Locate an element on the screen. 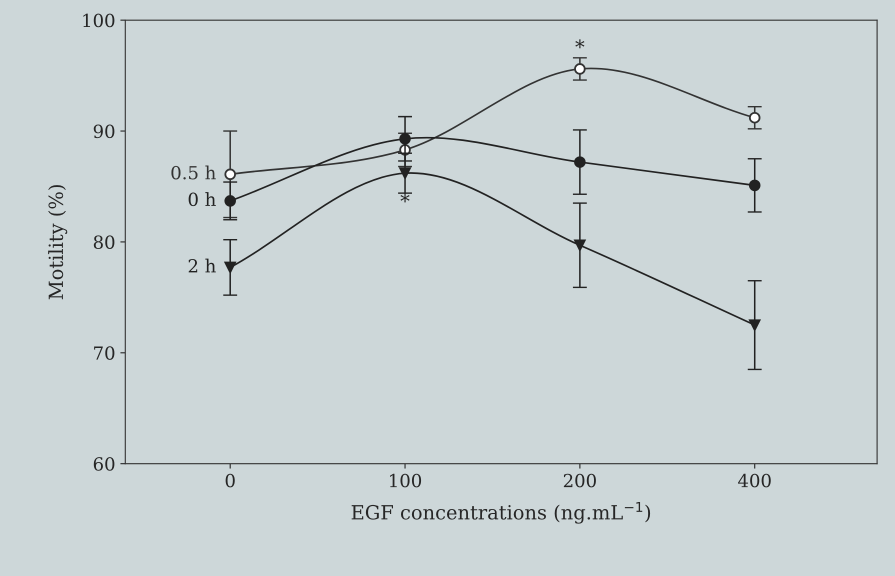  series-label: 2 h is located at coordinates (202, 265).